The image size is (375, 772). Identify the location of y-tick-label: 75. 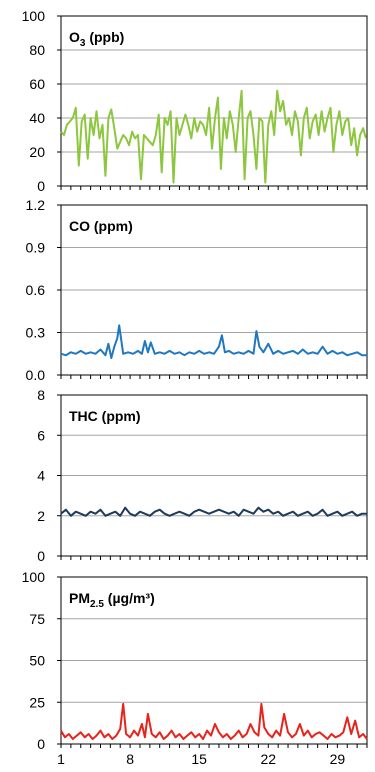
(37, 619).